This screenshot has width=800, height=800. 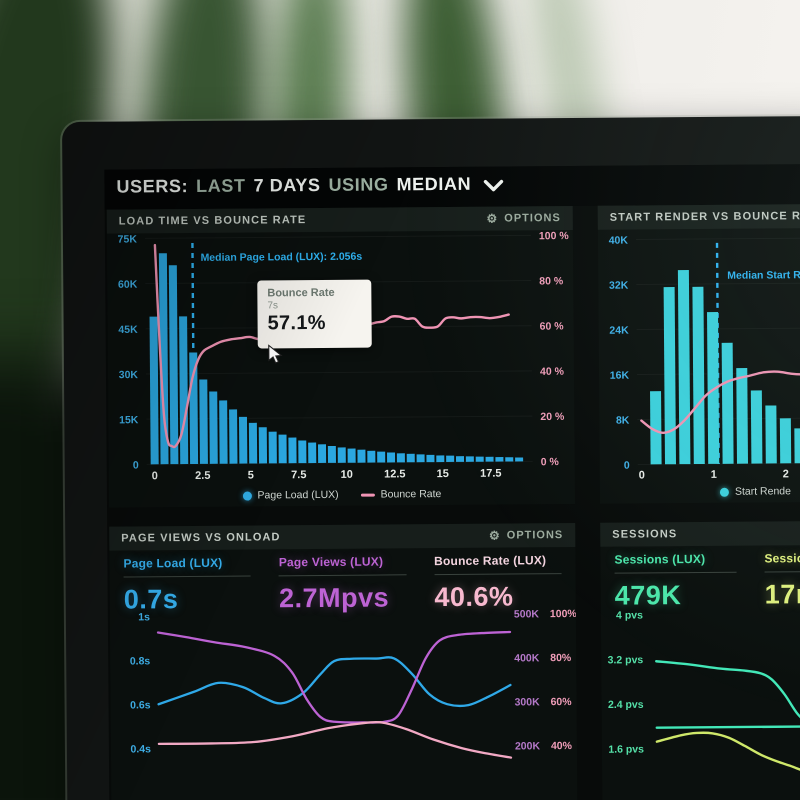 What do you see at coordinates (700, 699) in the screenshot?
I see `sessions-chart: 4 pvs 3.2 pvs 2.4 pvs 1.6 pvs` at bounding box center [700, 699].